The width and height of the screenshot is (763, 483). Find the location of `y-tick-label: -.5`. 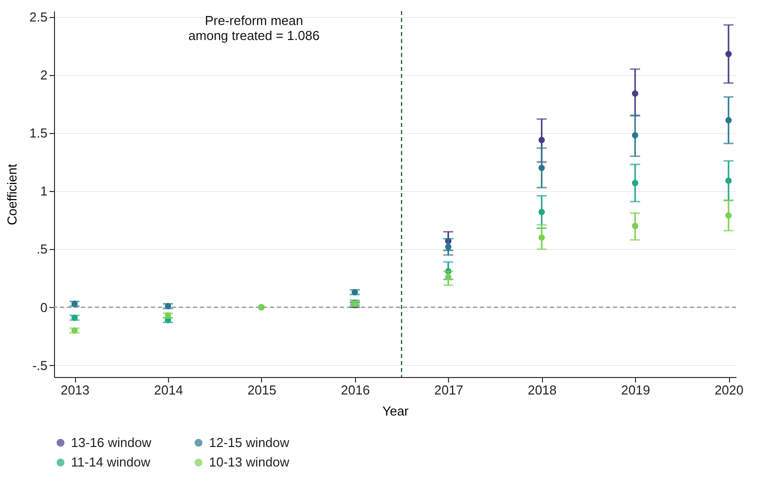

y-tick-label: -.5 is located at coordinates (40, 365).